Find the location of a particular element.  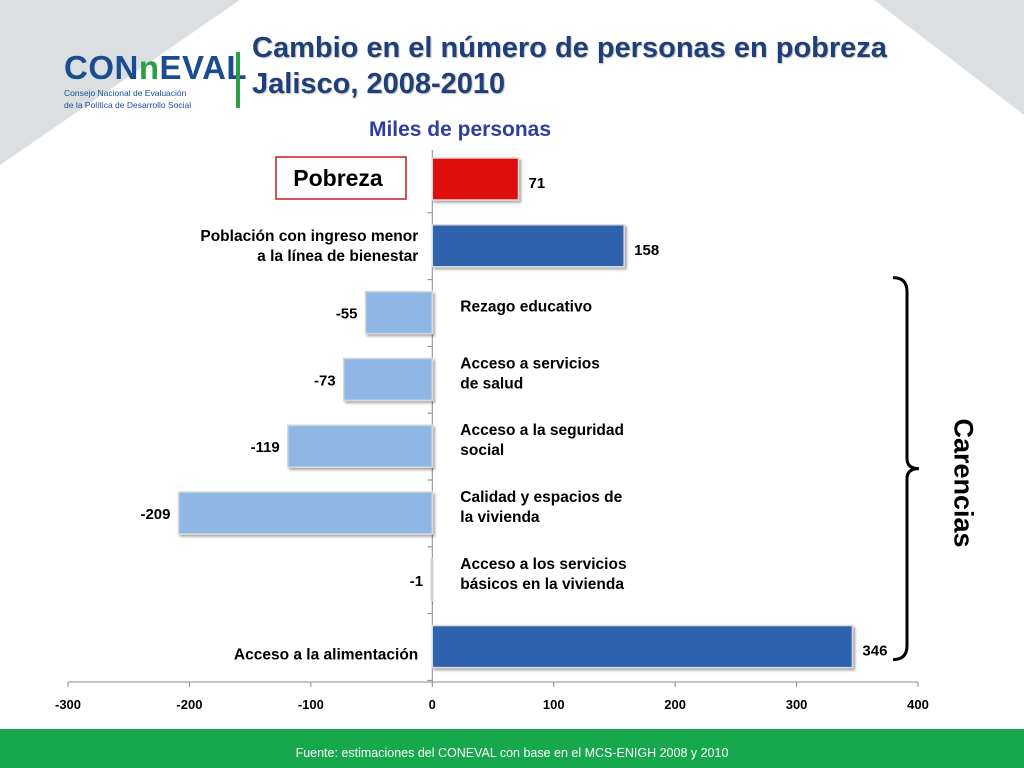

data-label: -55 is located at coordinates (347, 314).